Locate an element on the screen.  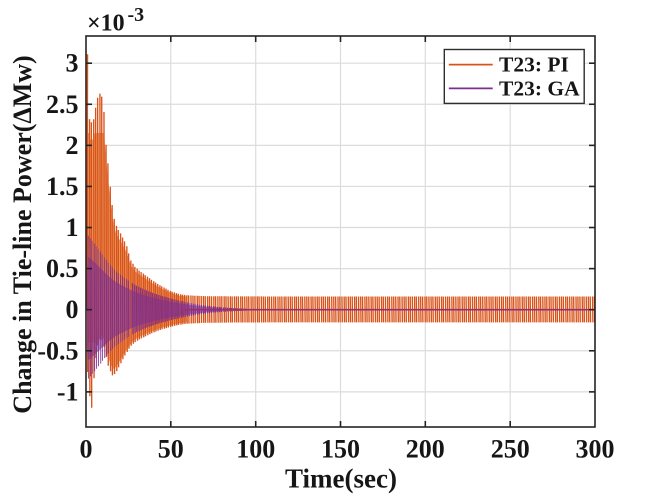
svg-text: 1.5 is located at coordinates (62, 186).